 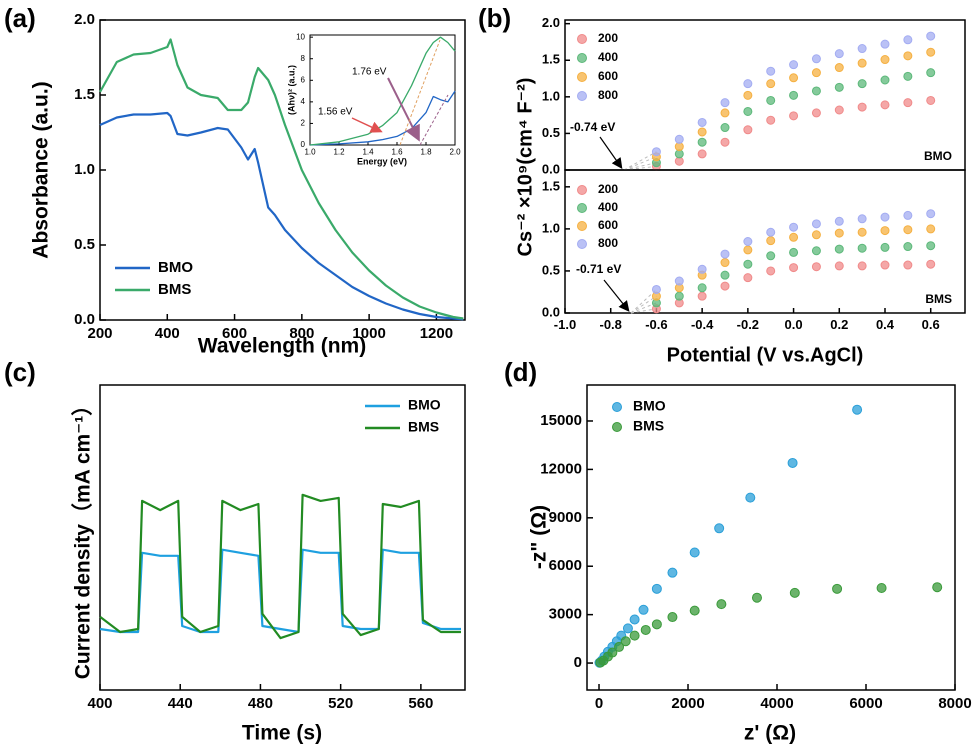 What do you see at coordinates (494, 18) in the screenshot?
I see `panel-label: (b)` at bounding box center [494, 18].